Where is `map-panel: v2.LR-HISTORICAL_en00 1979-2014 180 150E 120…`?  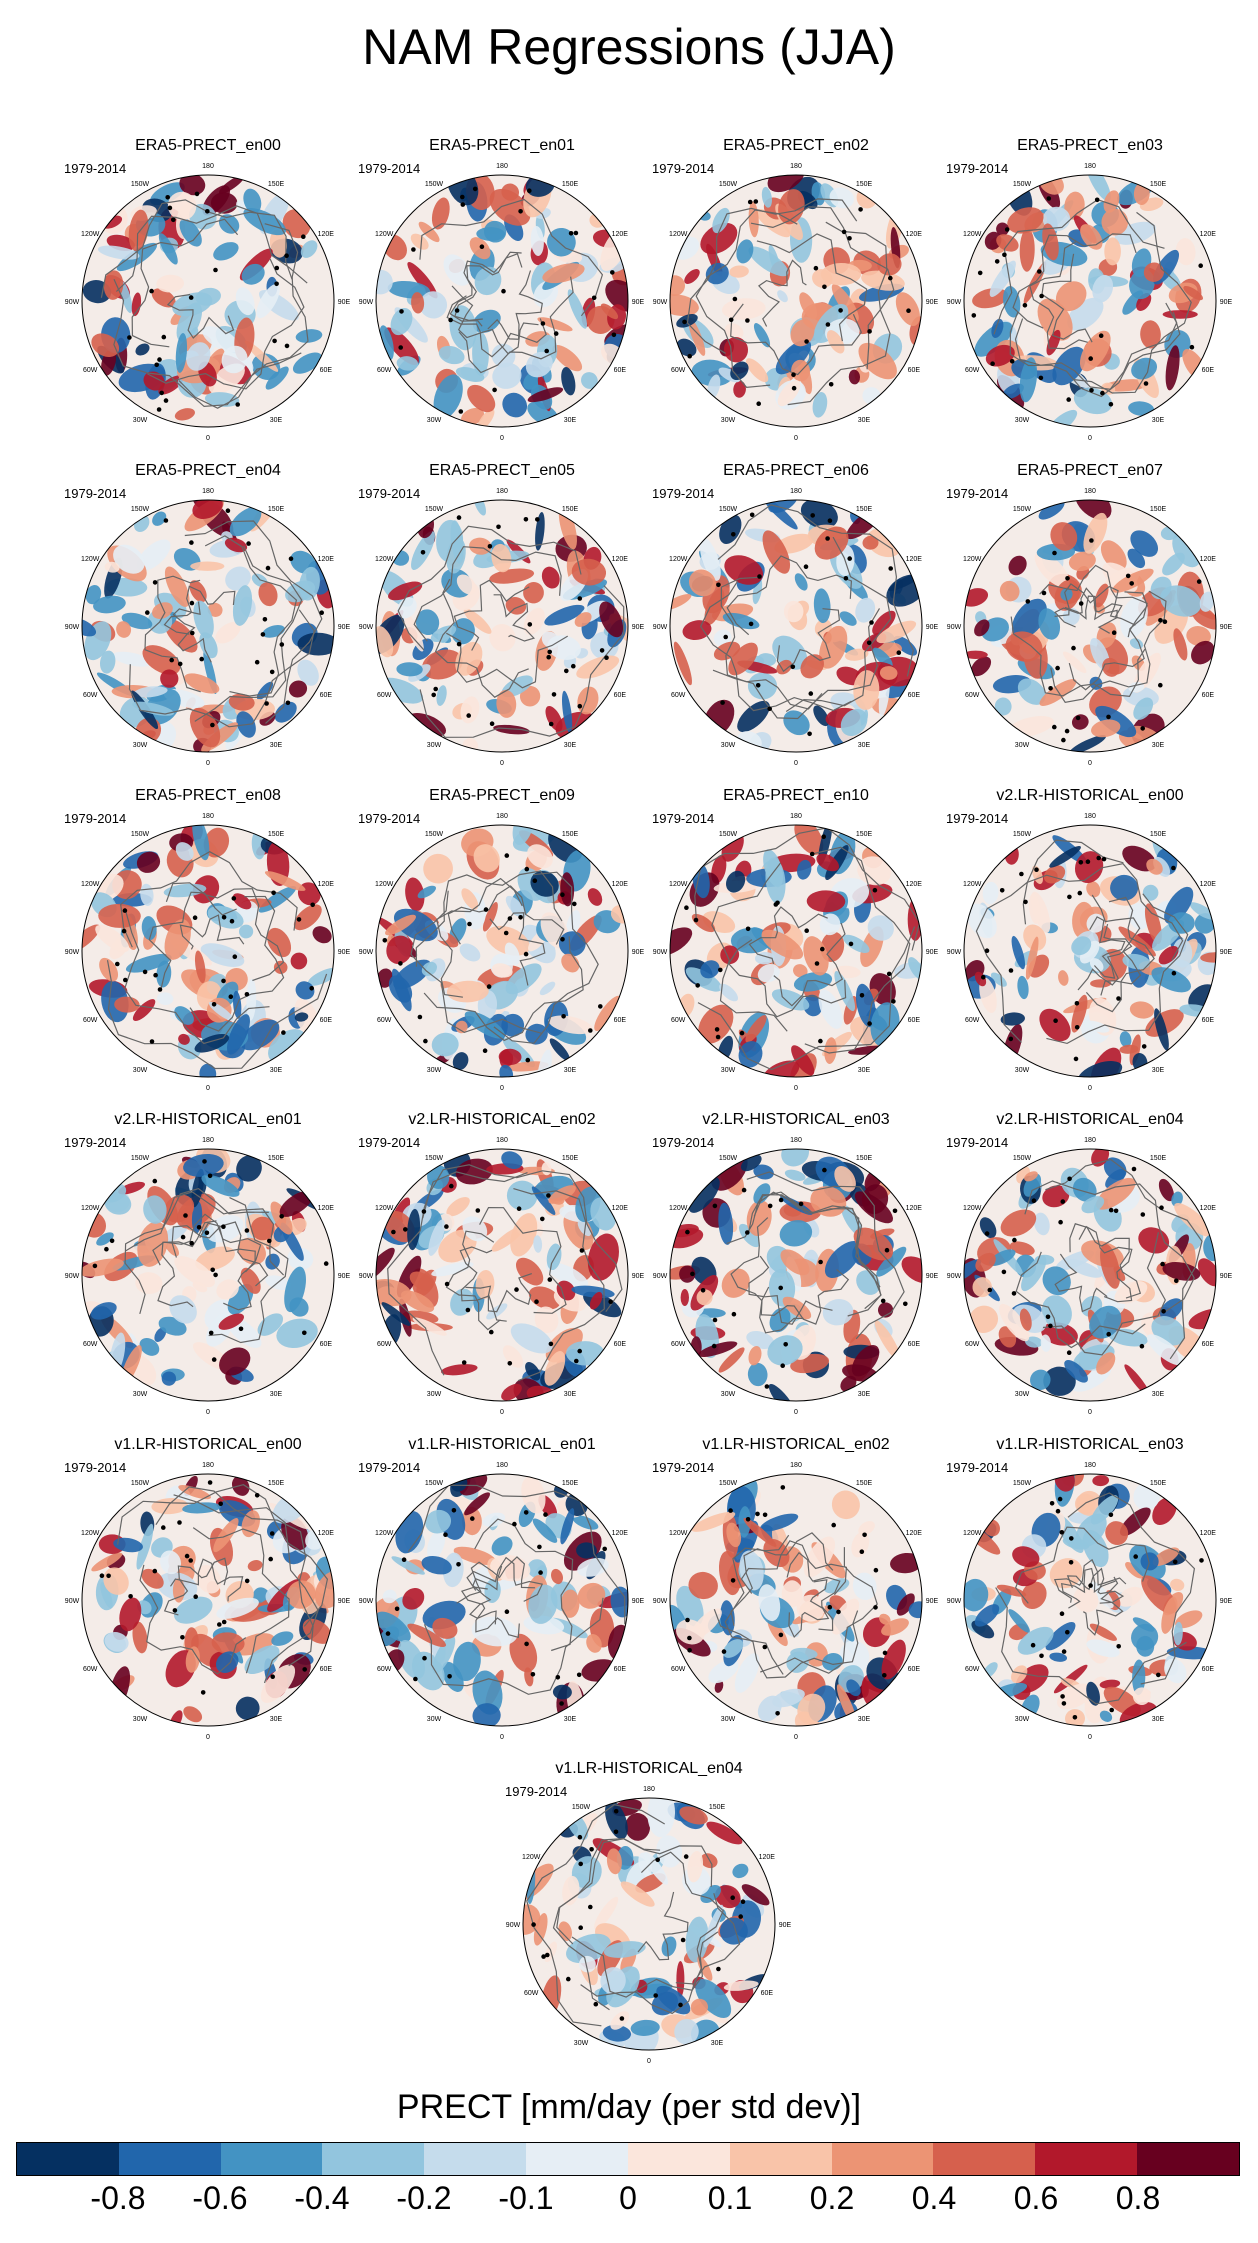
map-panel: v2.LR-HISTORICAL_en00 1979-2014 180 150E 120… is located at coordinates (1090, 939).